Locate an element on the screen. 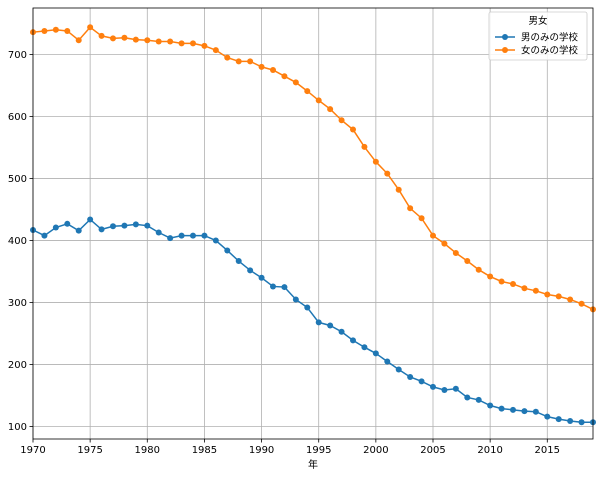 Image resolution: width=598 pixels, height=478 pixels. y-tick-label: 400 is located at coordinates (17, 241).